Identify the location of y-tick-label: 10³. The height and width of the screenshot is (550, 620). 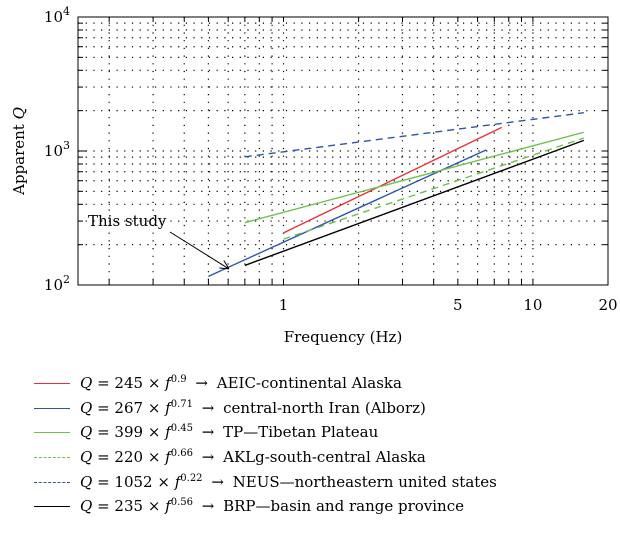
(57, 149).